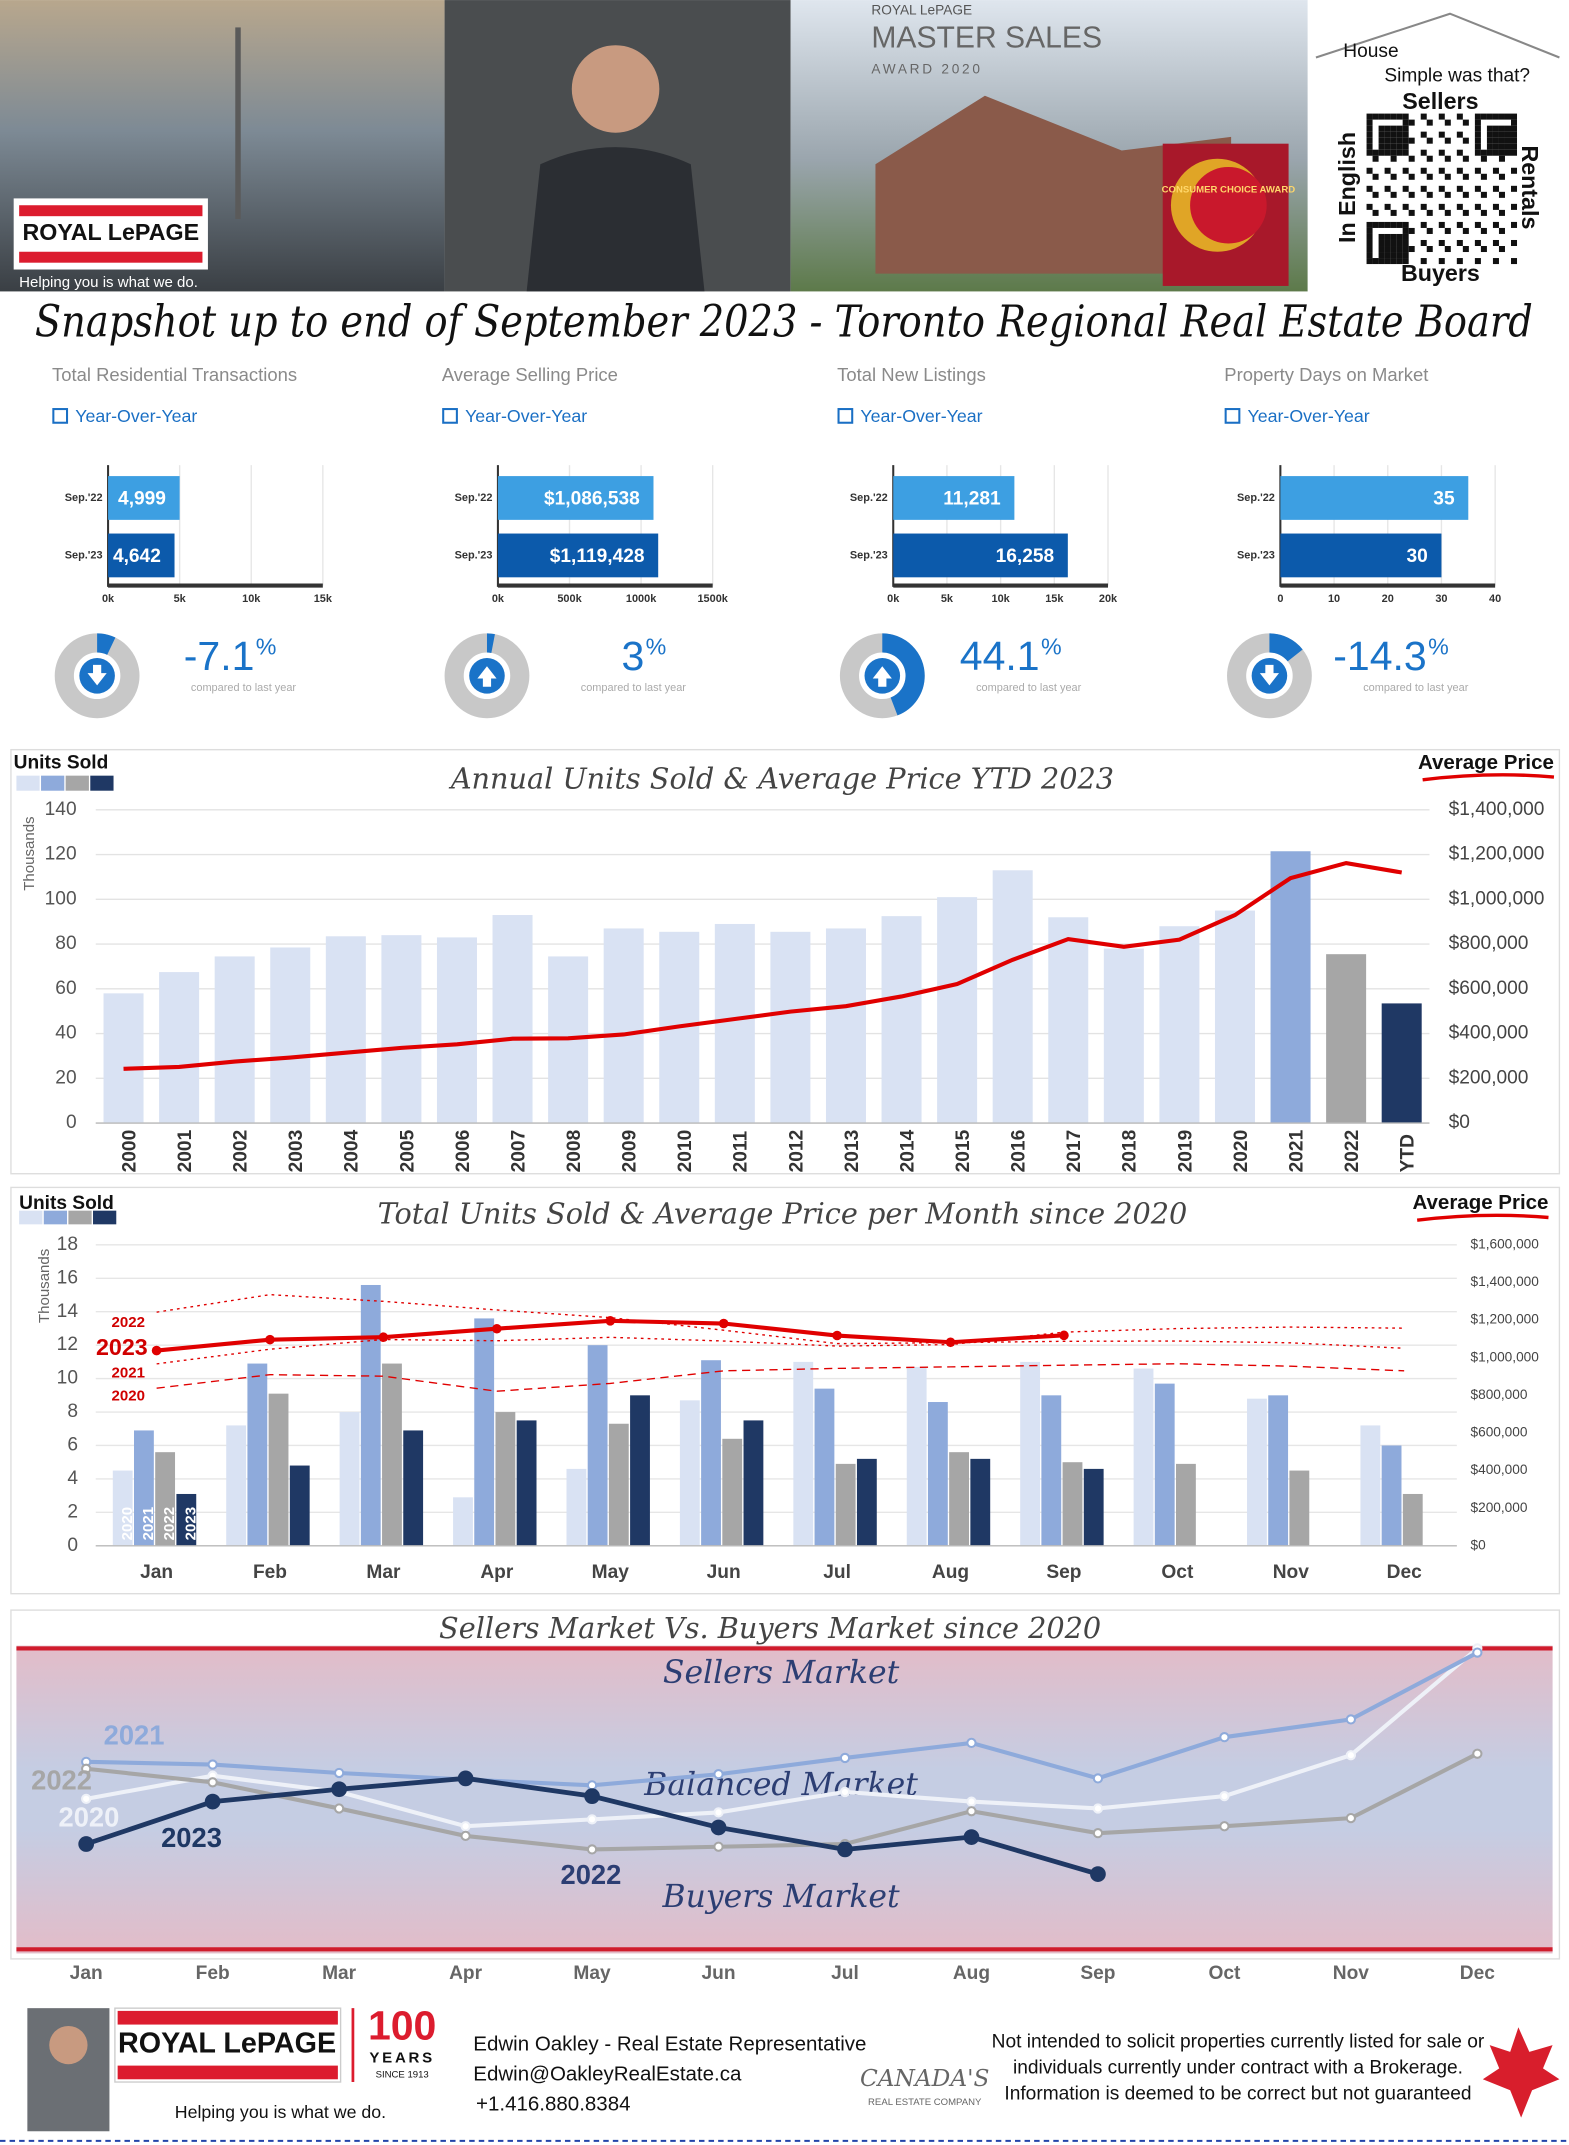 Image resolution: width=1569 pixels, height=2145 pixels. I want to click on legend-swatch, so click(55, 1217).